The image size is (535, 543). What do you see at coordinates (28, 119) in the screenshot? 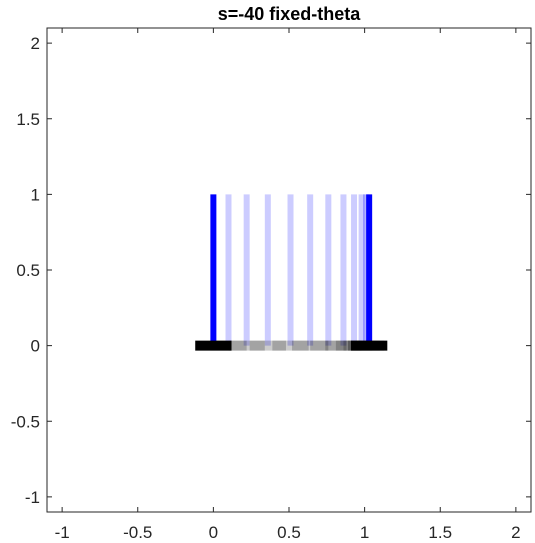
I see `y-tick-label: 1.5` at bounding box center [28, 119].